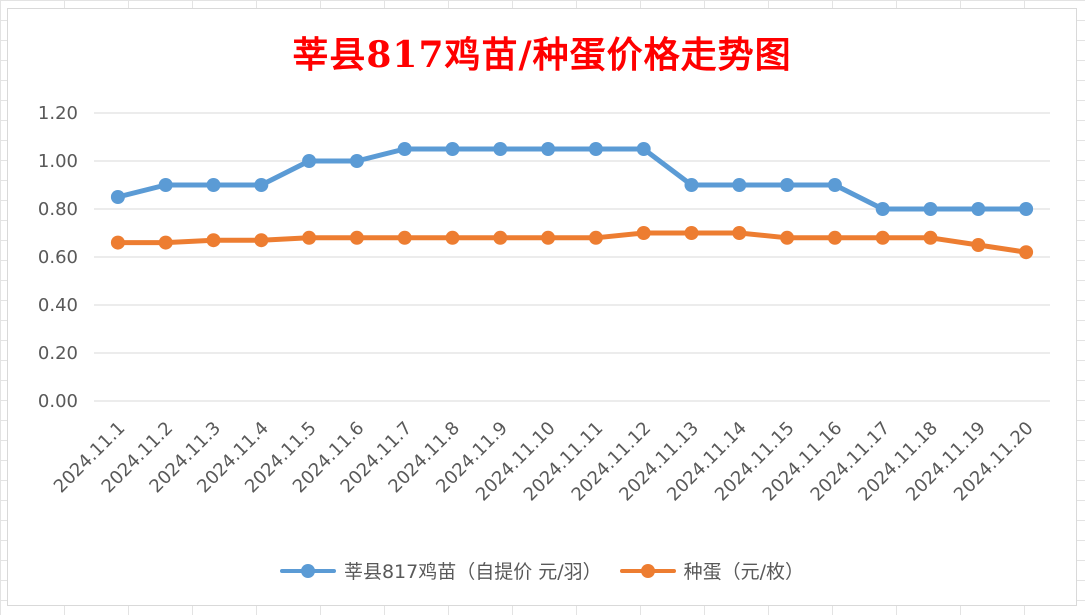 The image size is (1085, 615). What do you see at coordinates (58, 113) in the screenshot?
I see `y-tick-label: 1.20` at bounding box center [58, 113].